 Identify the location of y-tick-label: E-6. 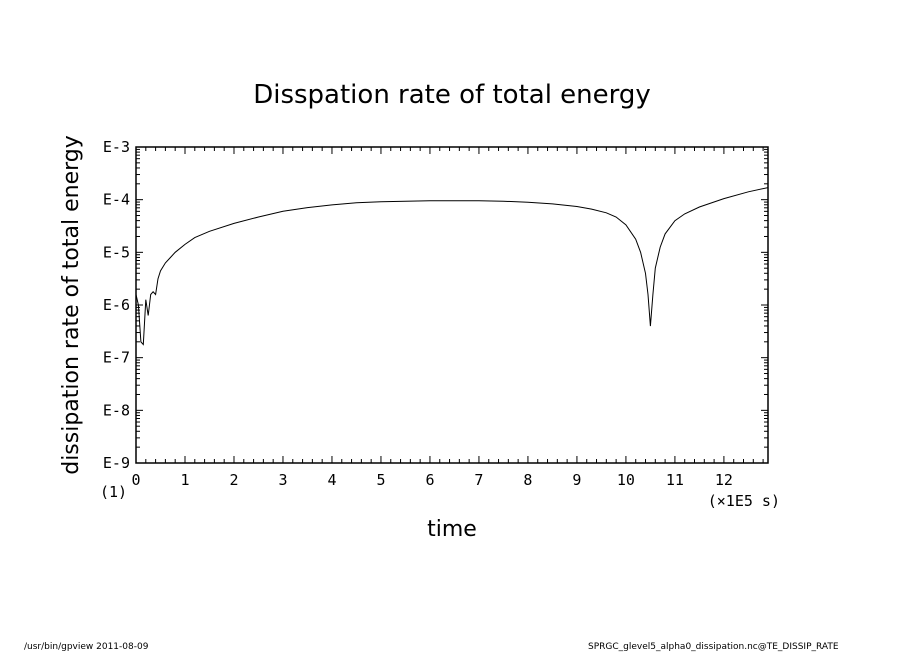
(116, 305).